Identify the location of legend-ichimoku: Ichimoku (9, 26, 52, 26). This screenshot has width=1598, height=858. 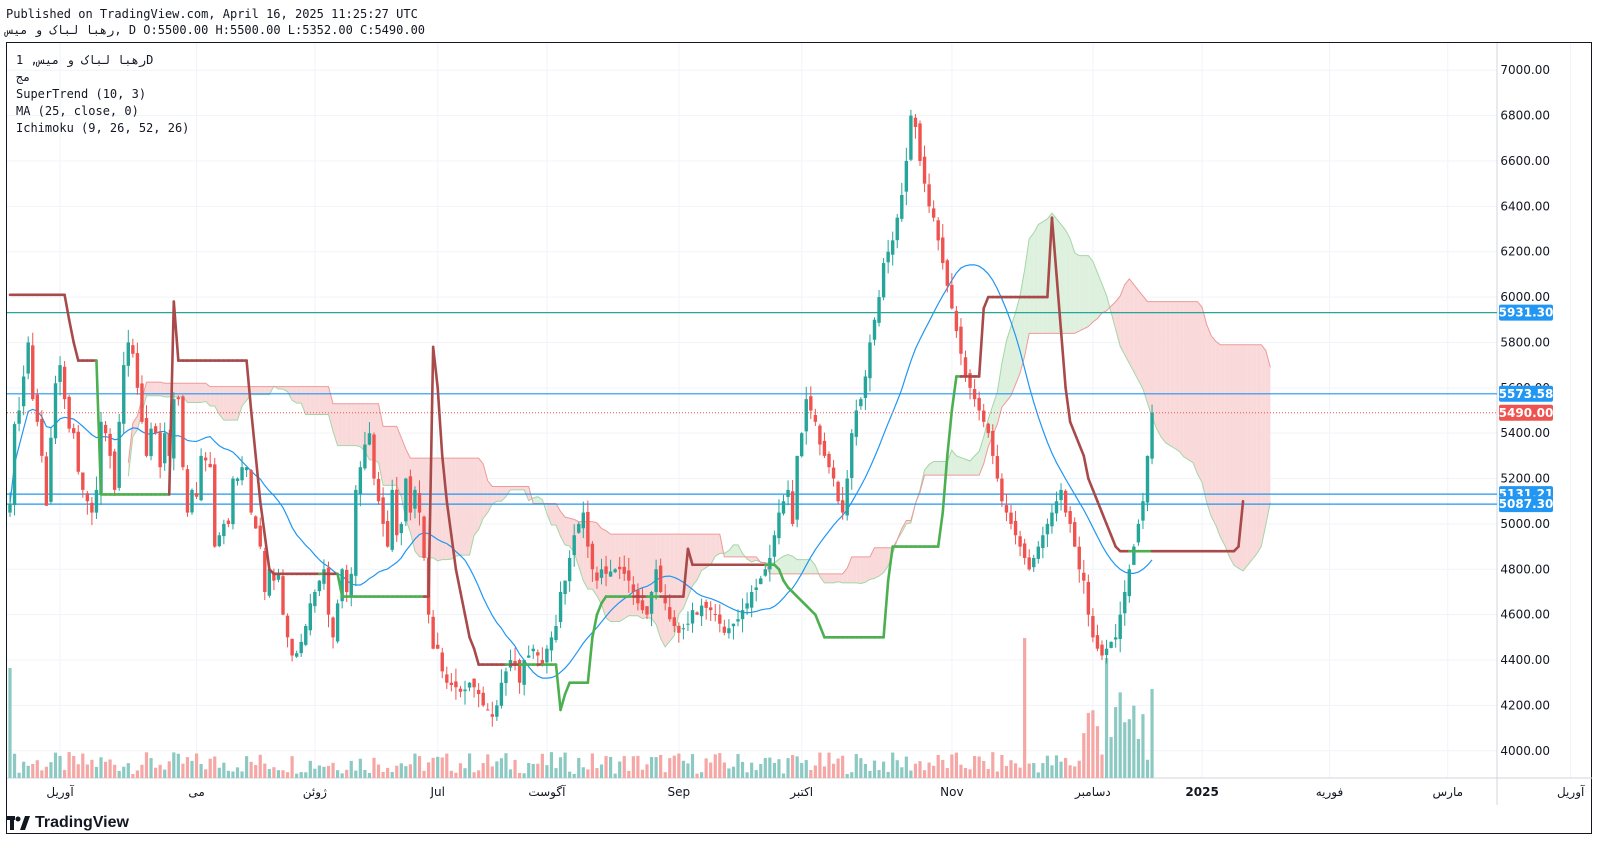
(103, 128).